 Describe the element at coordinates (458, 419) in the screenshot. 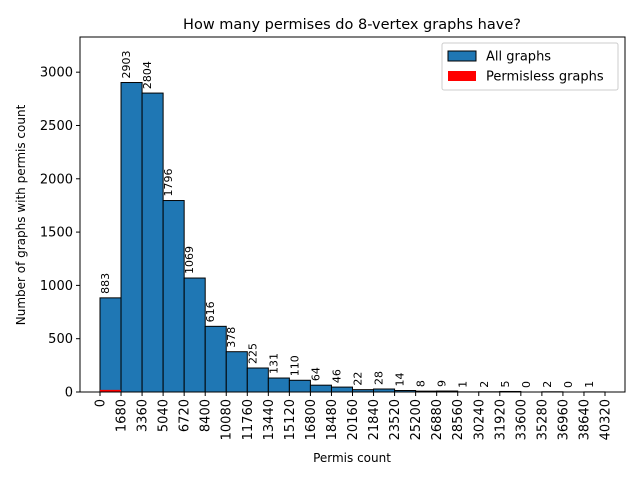

I see `x-tick-label-17: 28560` at that location.